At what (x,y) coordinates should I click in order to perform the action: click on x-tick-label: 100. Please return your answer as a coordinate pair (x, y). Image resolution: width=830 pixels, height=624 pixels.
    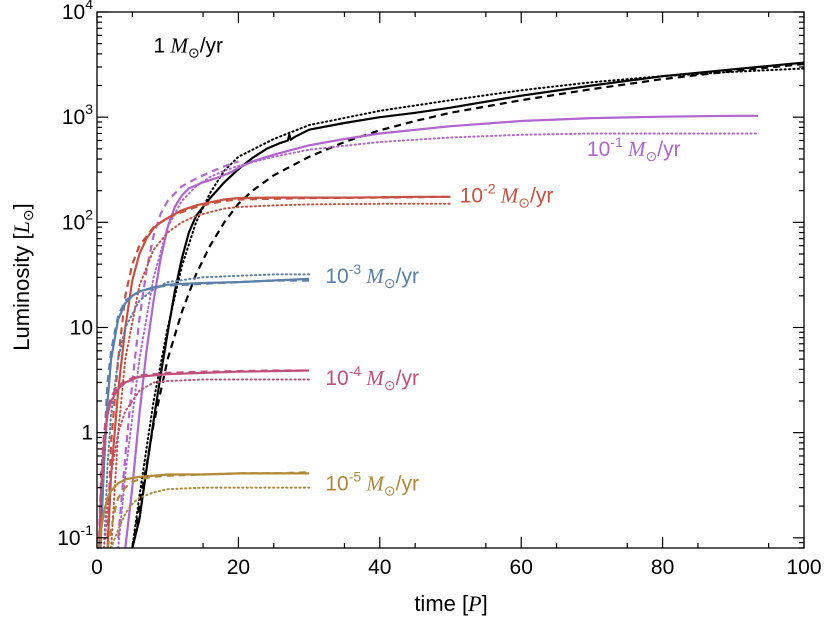
    Looking at the image, I should click on (803, 567).